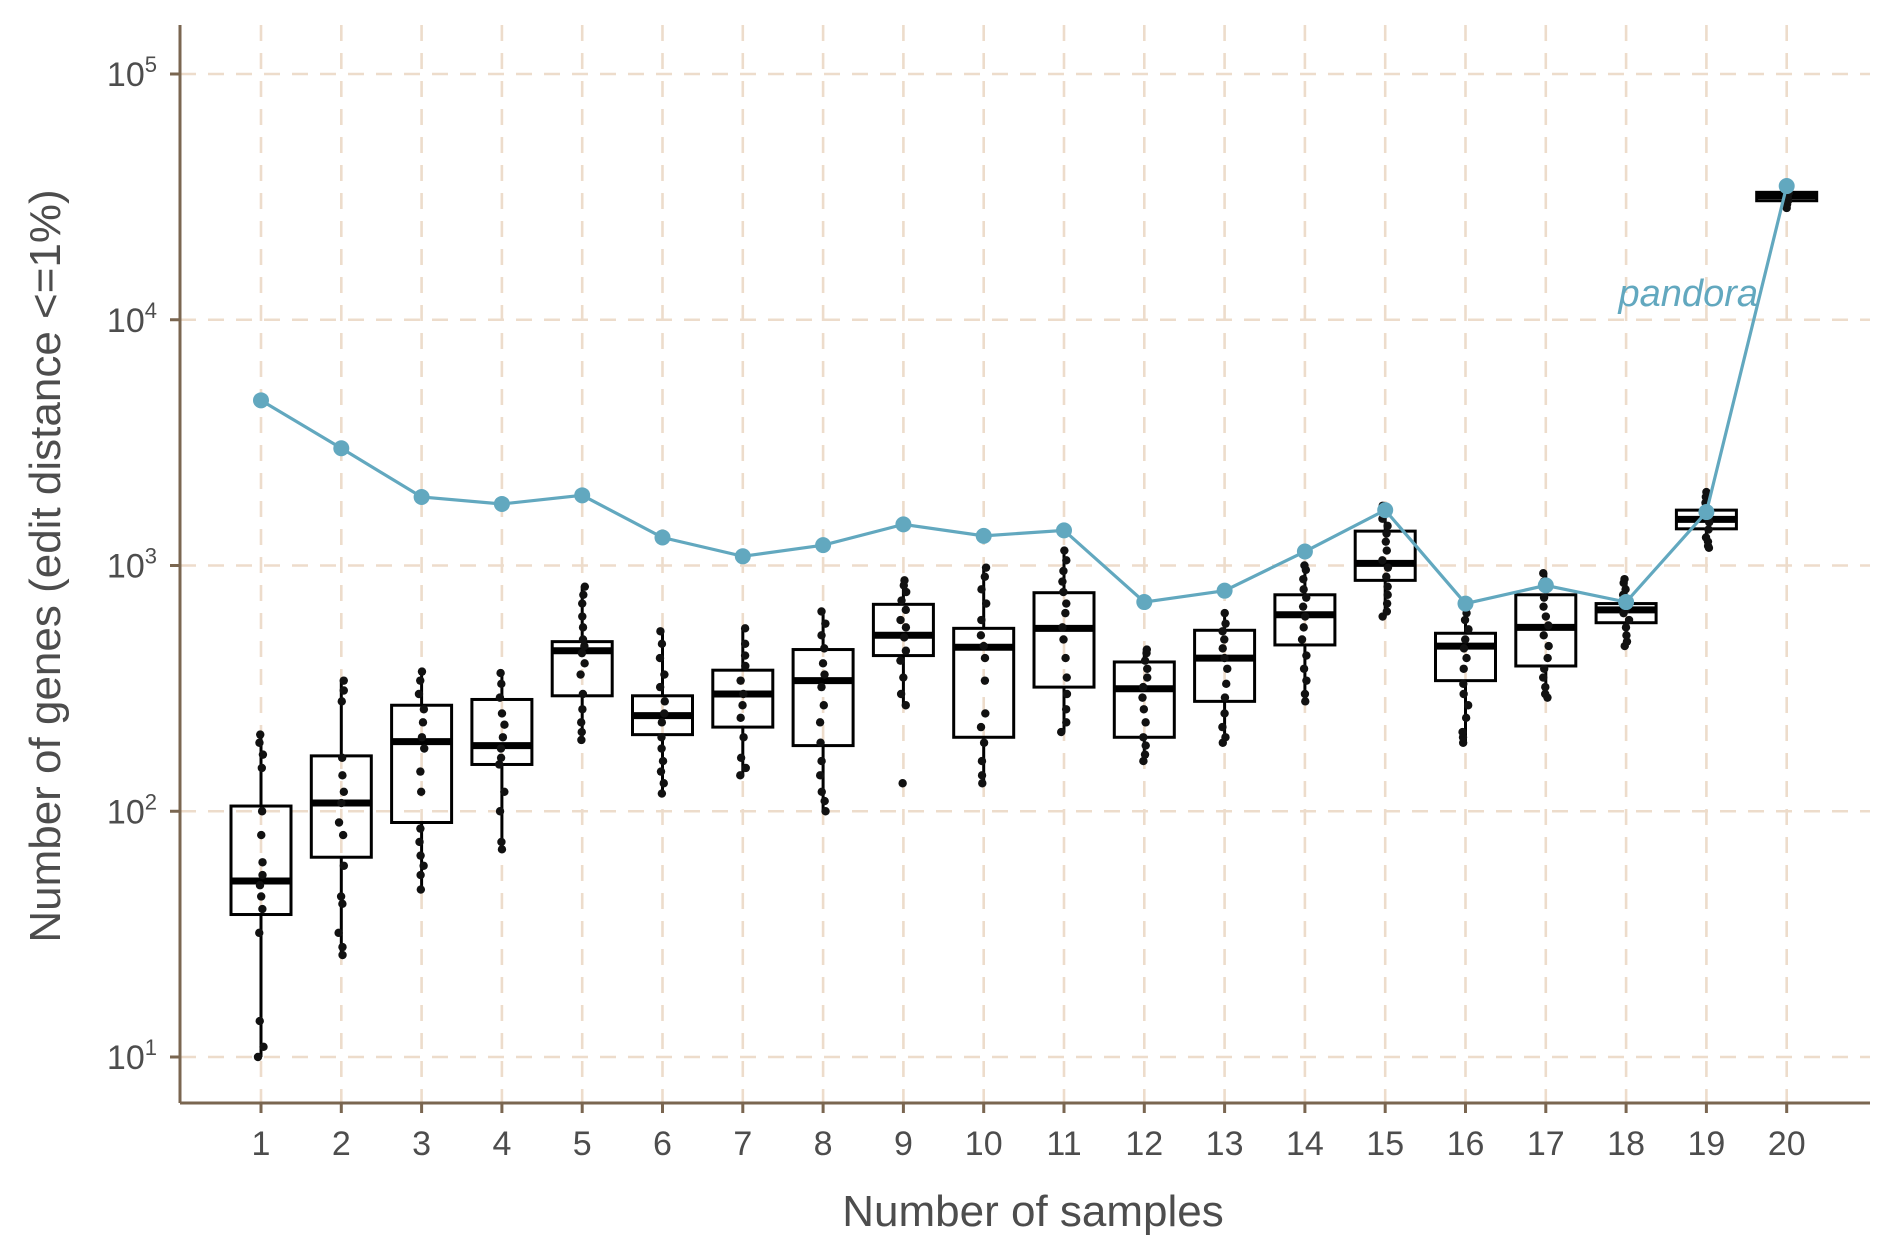  I want to click on y-tick-label-3: 10³, so click(132, 565).